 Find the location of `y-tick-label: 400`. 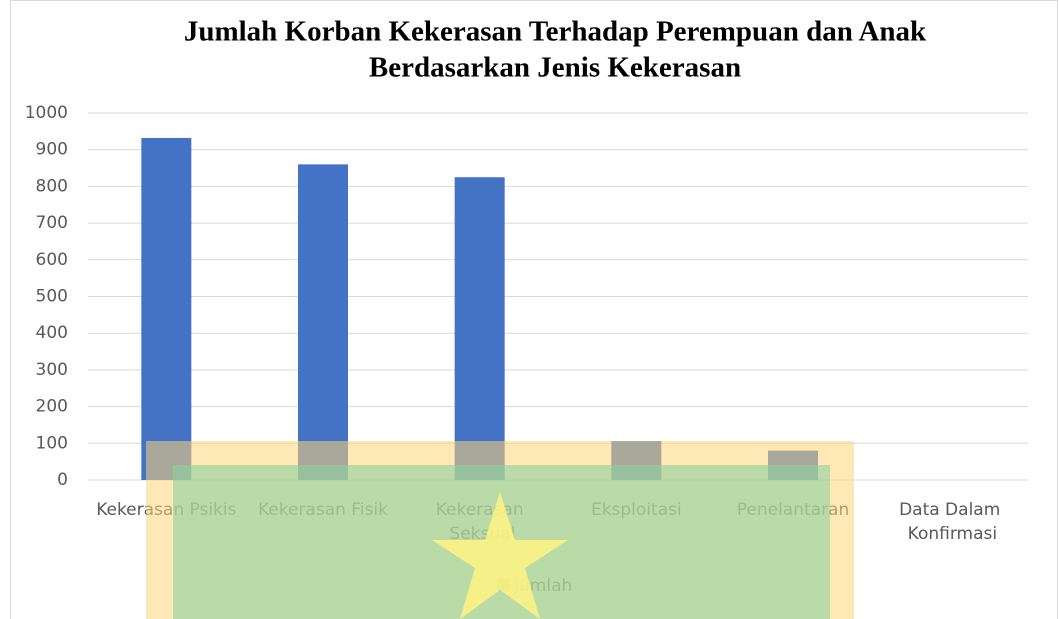

y-tick-label: 400 is located at coordinates (52, 333).